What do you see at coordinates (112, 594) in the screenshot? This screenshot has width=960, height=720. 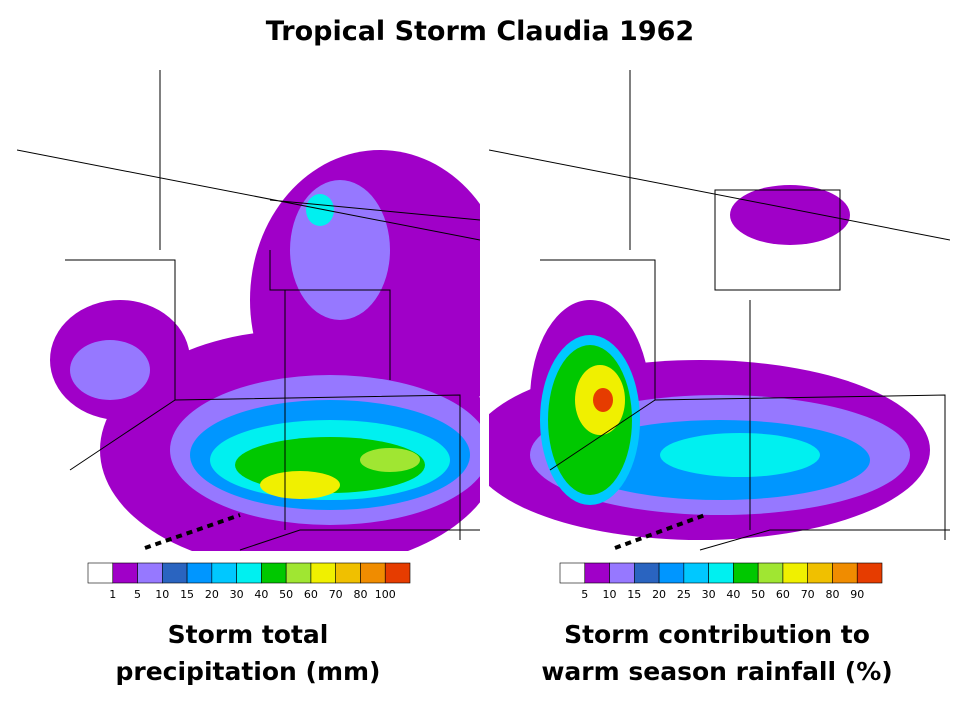 I see `colorbar-label: 1` at bounding box center [112, 594].